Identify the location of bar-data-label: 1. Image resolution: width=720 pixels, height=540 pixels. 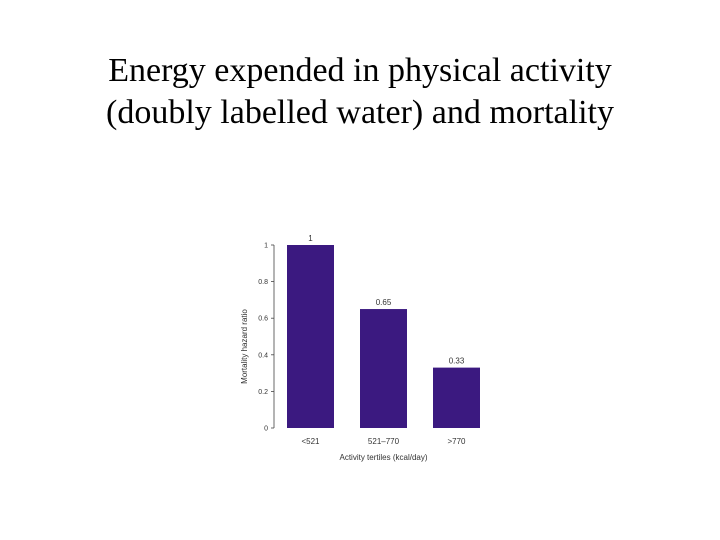
(310, 238).